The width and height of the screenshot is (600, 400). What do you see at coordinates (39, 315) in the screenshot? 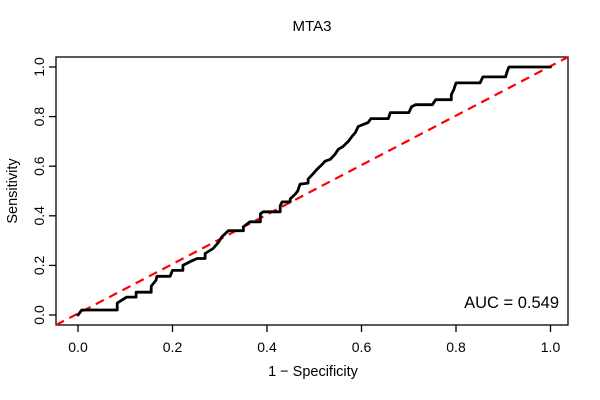
I see `y-tick-label: 0.0` at bounding box center [39, 315].